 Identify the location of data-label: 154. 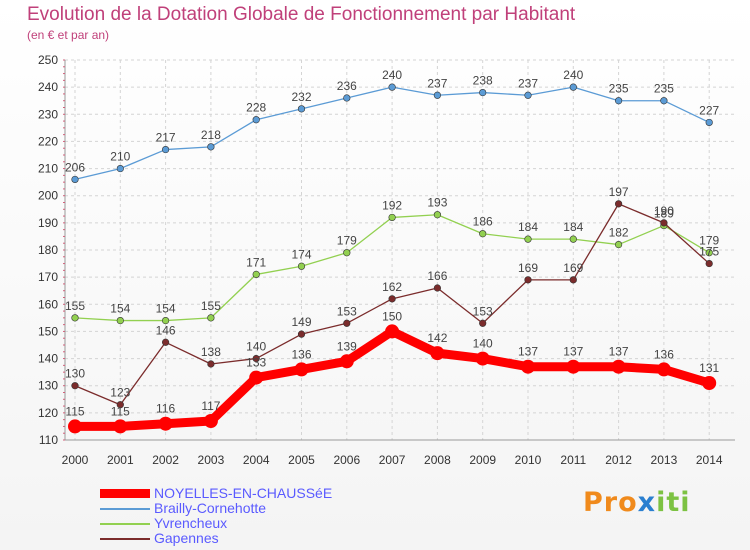
(120, 309).